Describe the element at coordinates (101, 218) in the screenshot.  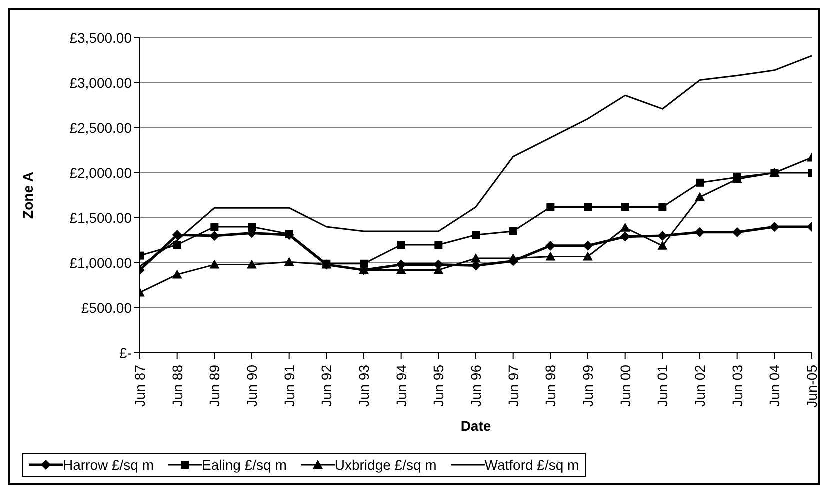
I see `y-tick-label: £1,500.00` at that location.